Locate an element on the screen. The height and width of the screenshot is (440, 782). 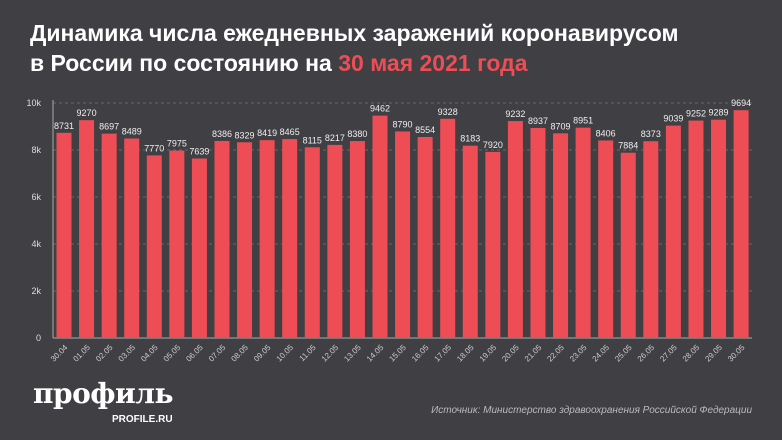
data-label: 7770 is located at coordinates (154, 148).